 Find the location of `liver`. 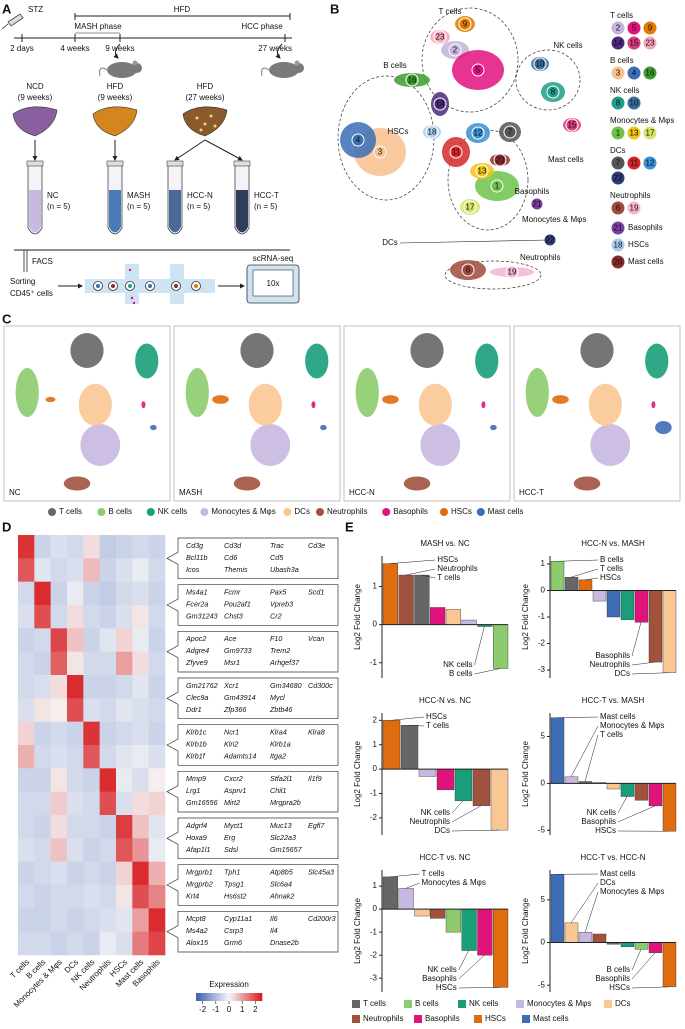

liver is located at coordinates (35, 121).